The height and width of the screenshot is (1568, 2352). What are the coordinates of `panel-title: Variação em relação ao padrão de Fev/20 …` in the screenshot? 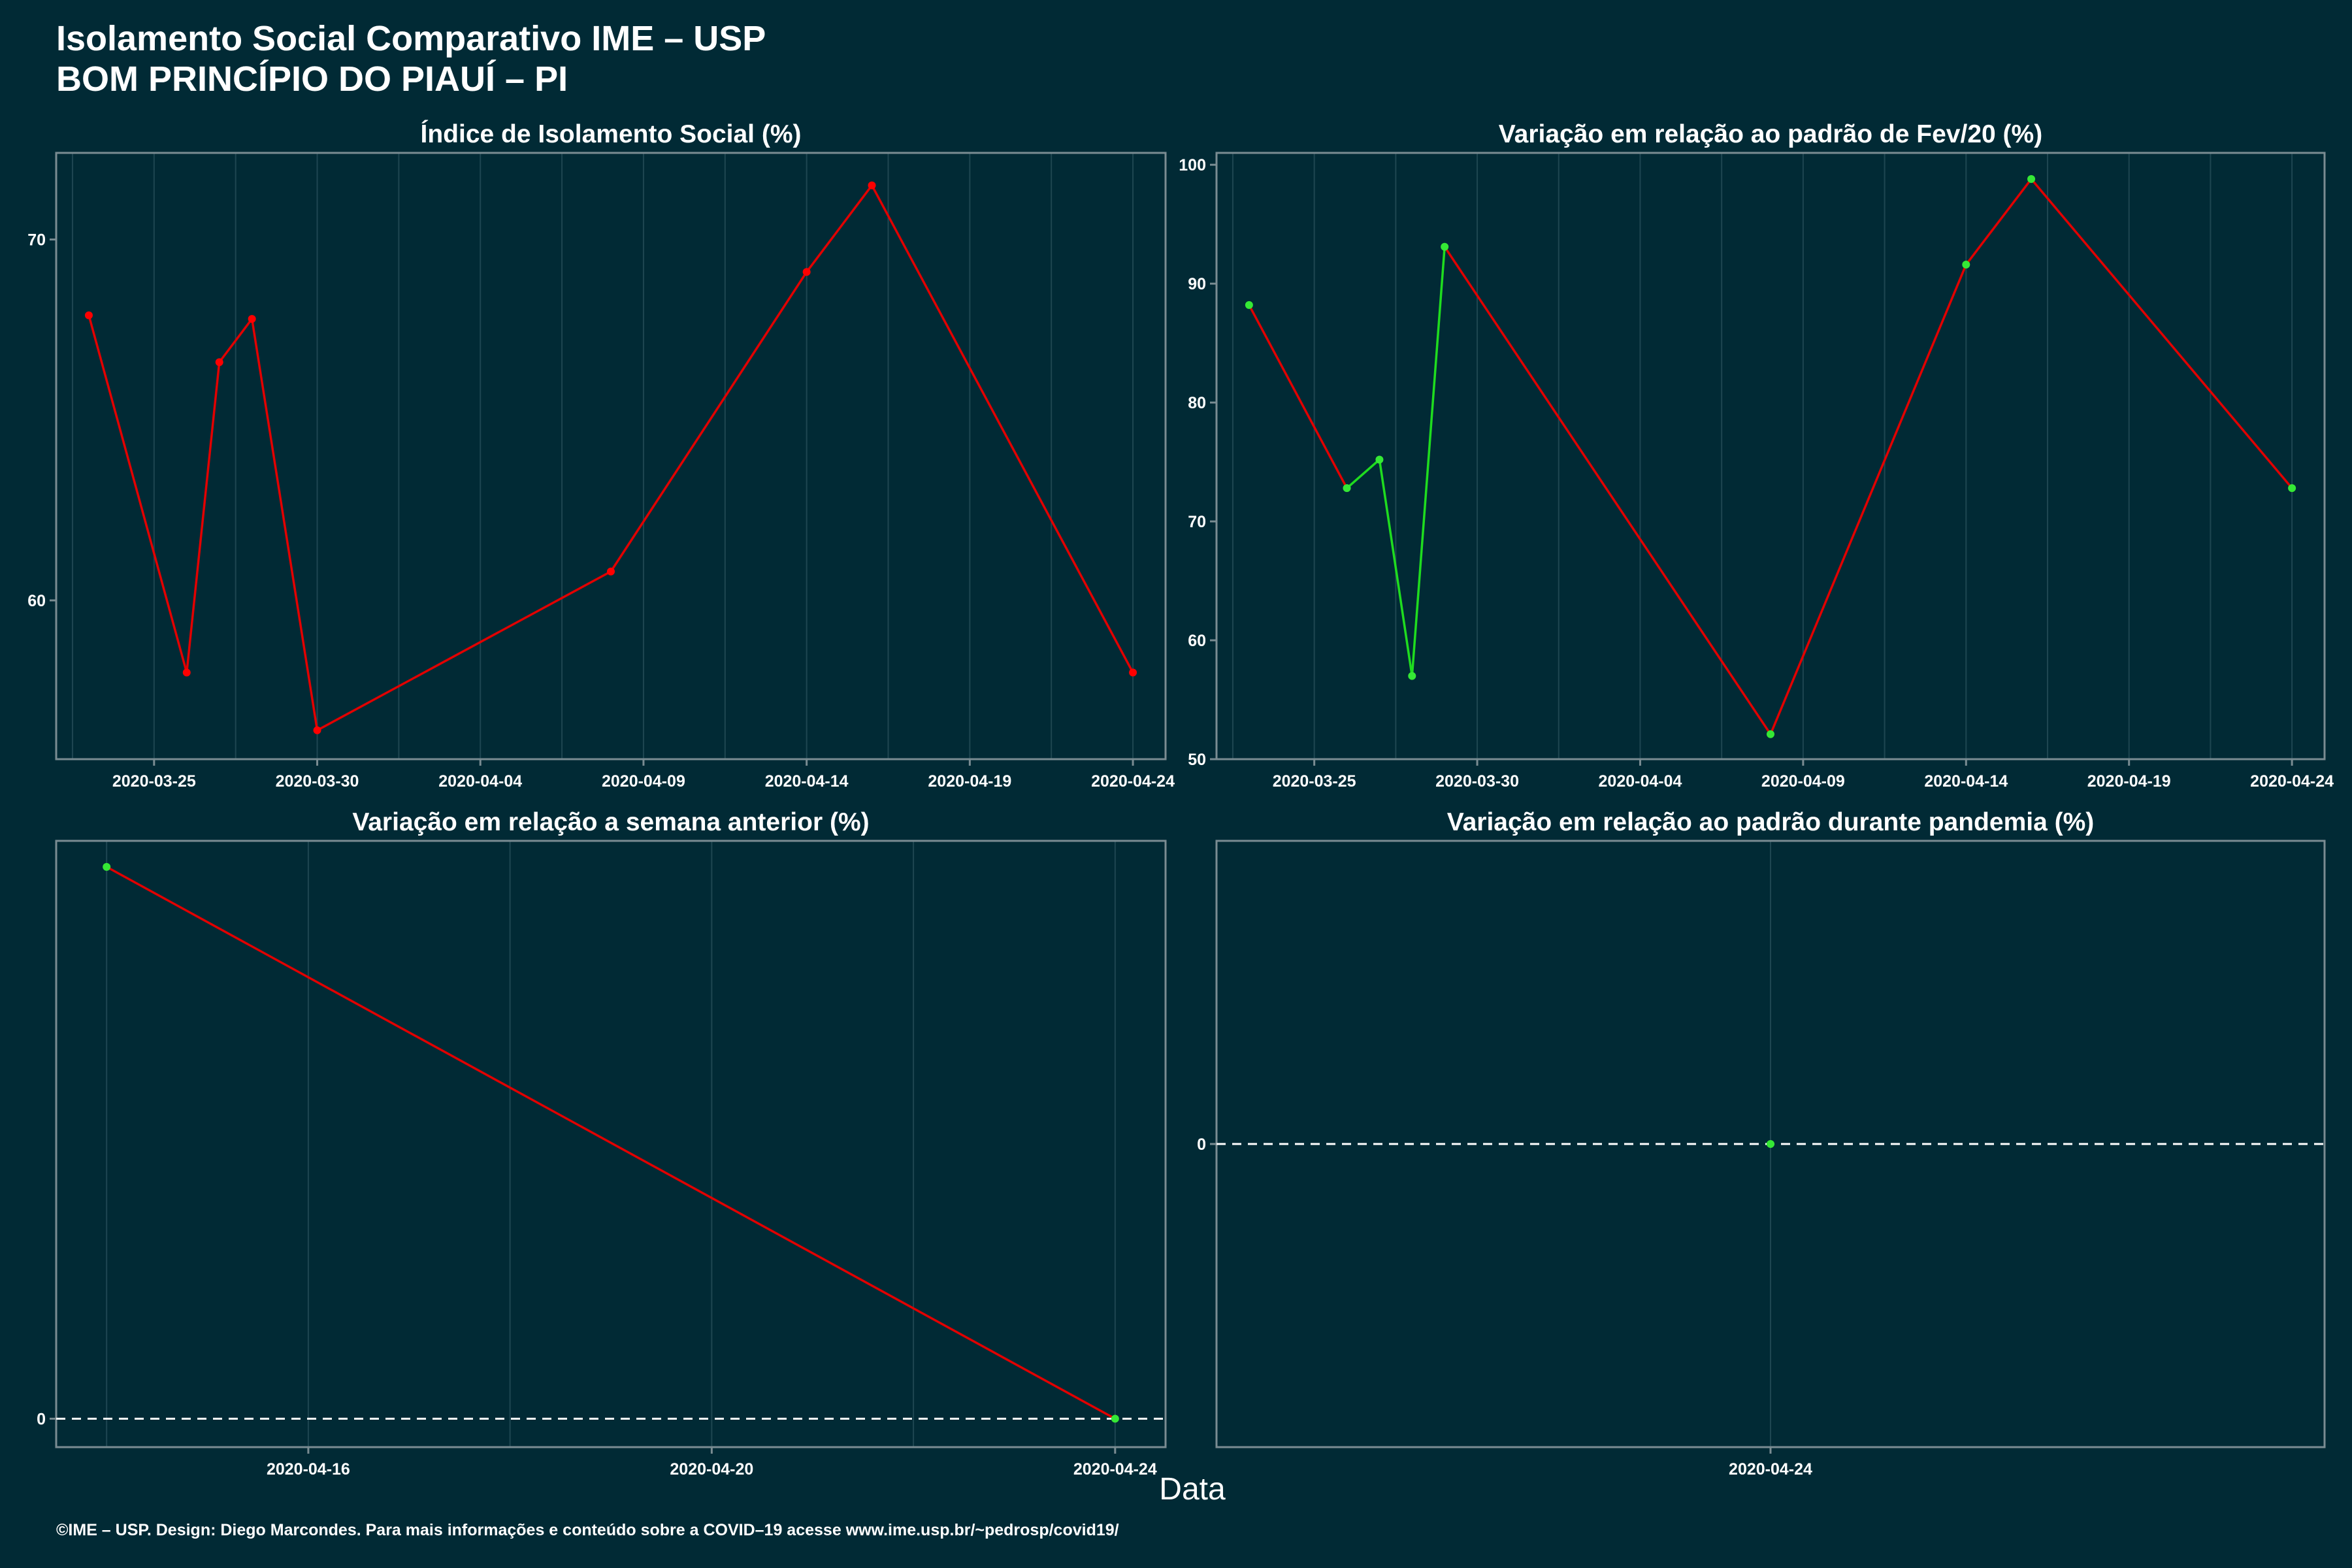 It's located at (1770, 134).